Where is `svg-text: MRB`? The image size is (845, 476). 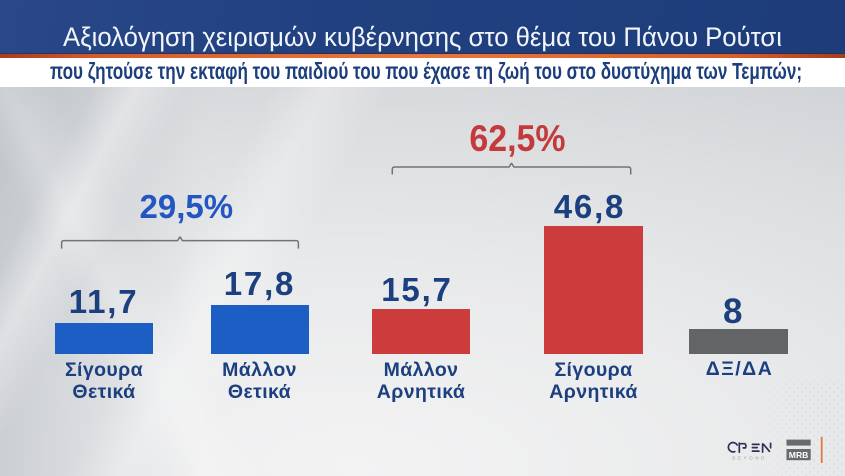
svg-text: MRB is located at coordinates (799, 455).